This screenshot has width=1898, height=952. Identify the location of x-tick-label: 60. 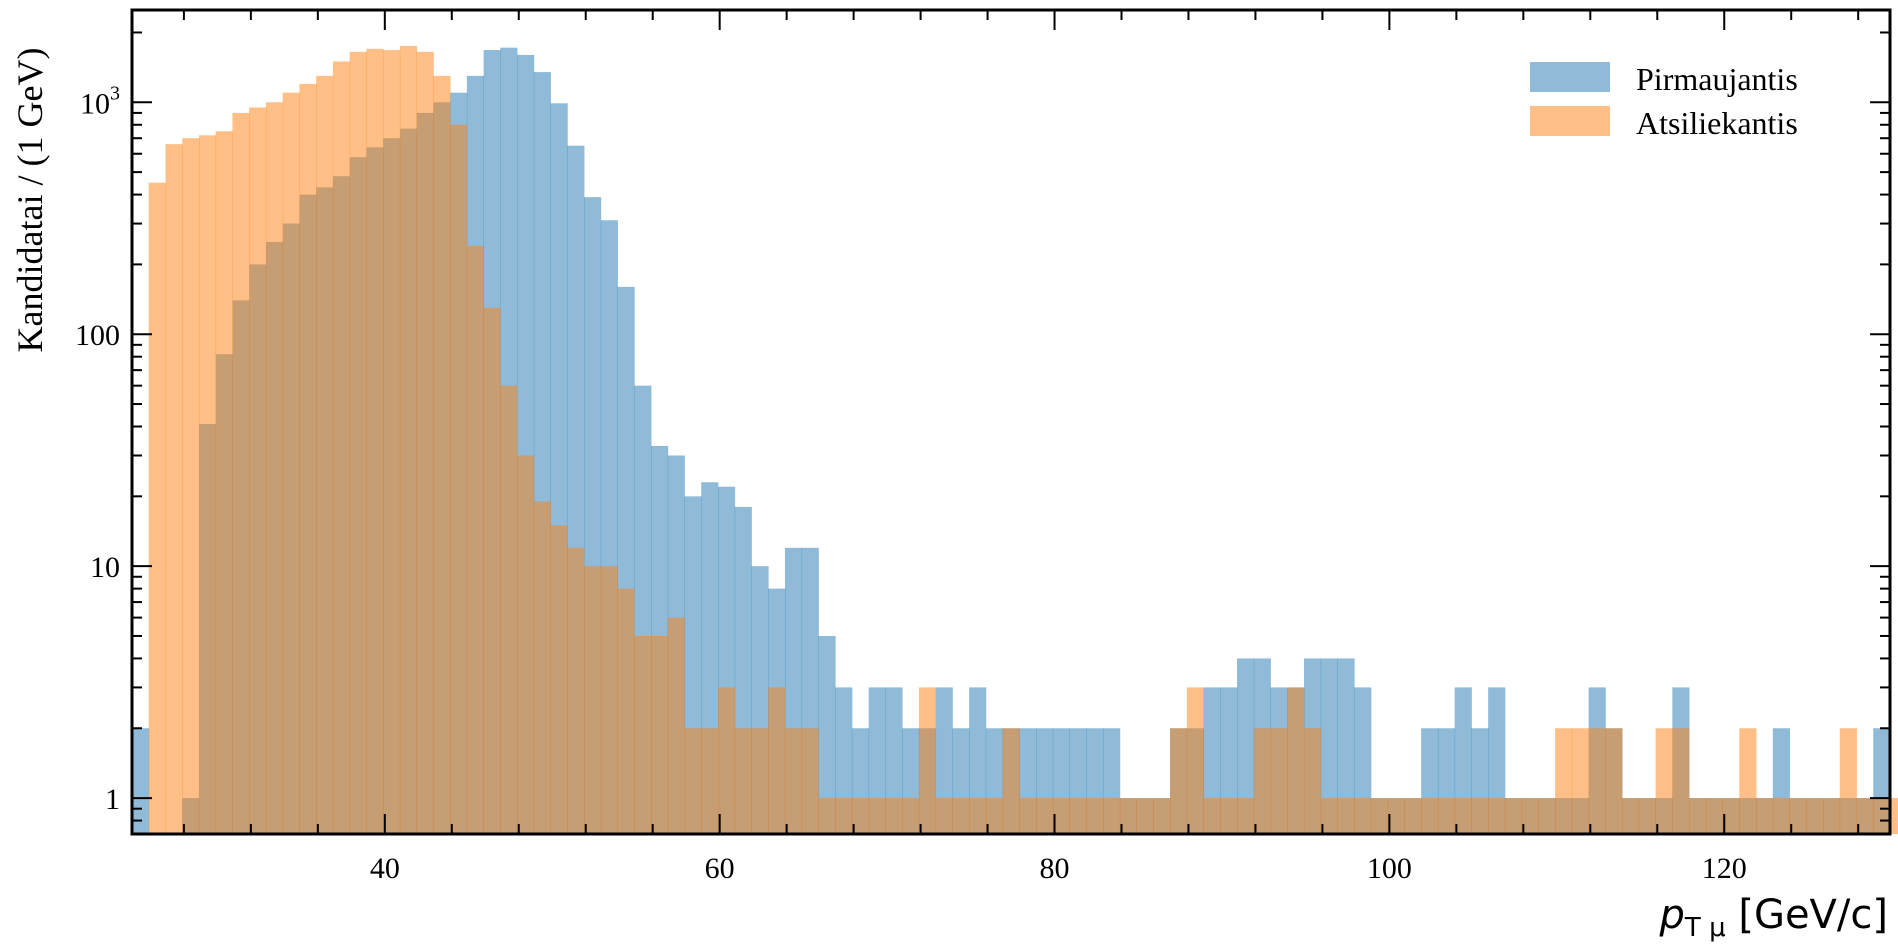
(720, 868).